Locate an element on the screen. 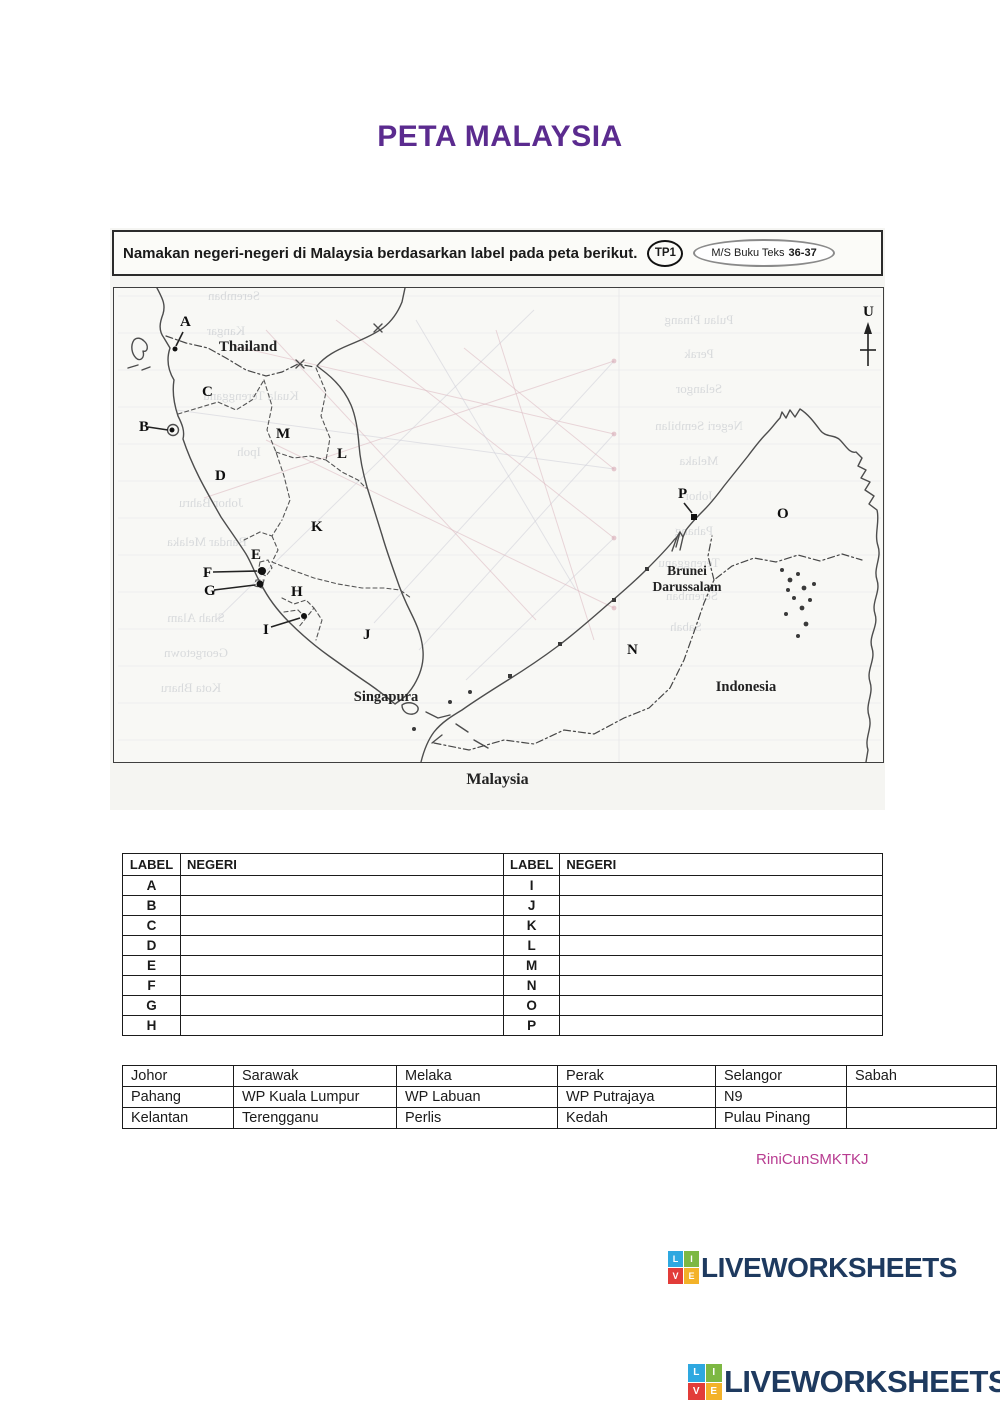 The height and width of the screenshot is (1414, 1000). map-label-A: A is located at coordinates (185, 322).